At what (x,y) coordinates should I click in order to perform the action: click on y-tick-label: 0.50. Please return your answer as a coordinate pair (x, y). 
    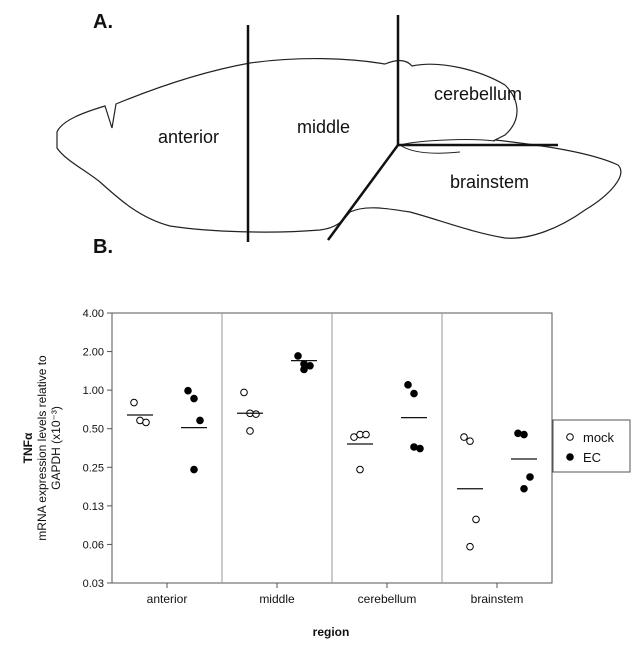
    Looking at the image, I should click on (93, 430).